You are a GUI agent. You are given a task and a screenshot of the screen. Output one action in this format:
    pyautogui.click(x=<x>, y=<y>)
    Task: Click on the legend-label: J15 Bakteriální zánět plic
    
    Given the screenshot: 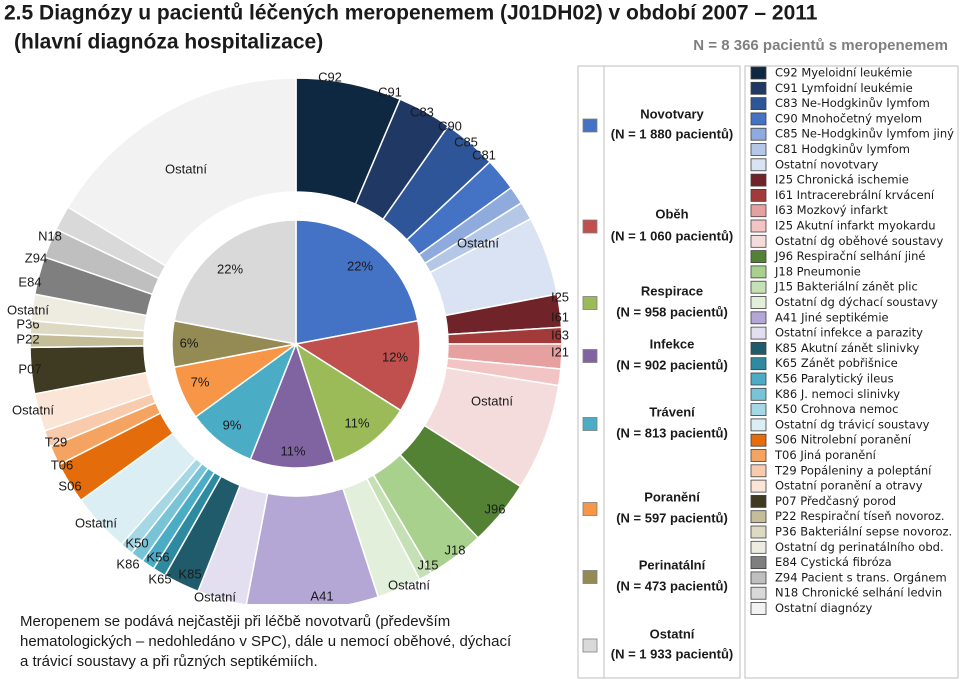 What is the action you would take?
    pyautogui.click(x=846, y=287)
    